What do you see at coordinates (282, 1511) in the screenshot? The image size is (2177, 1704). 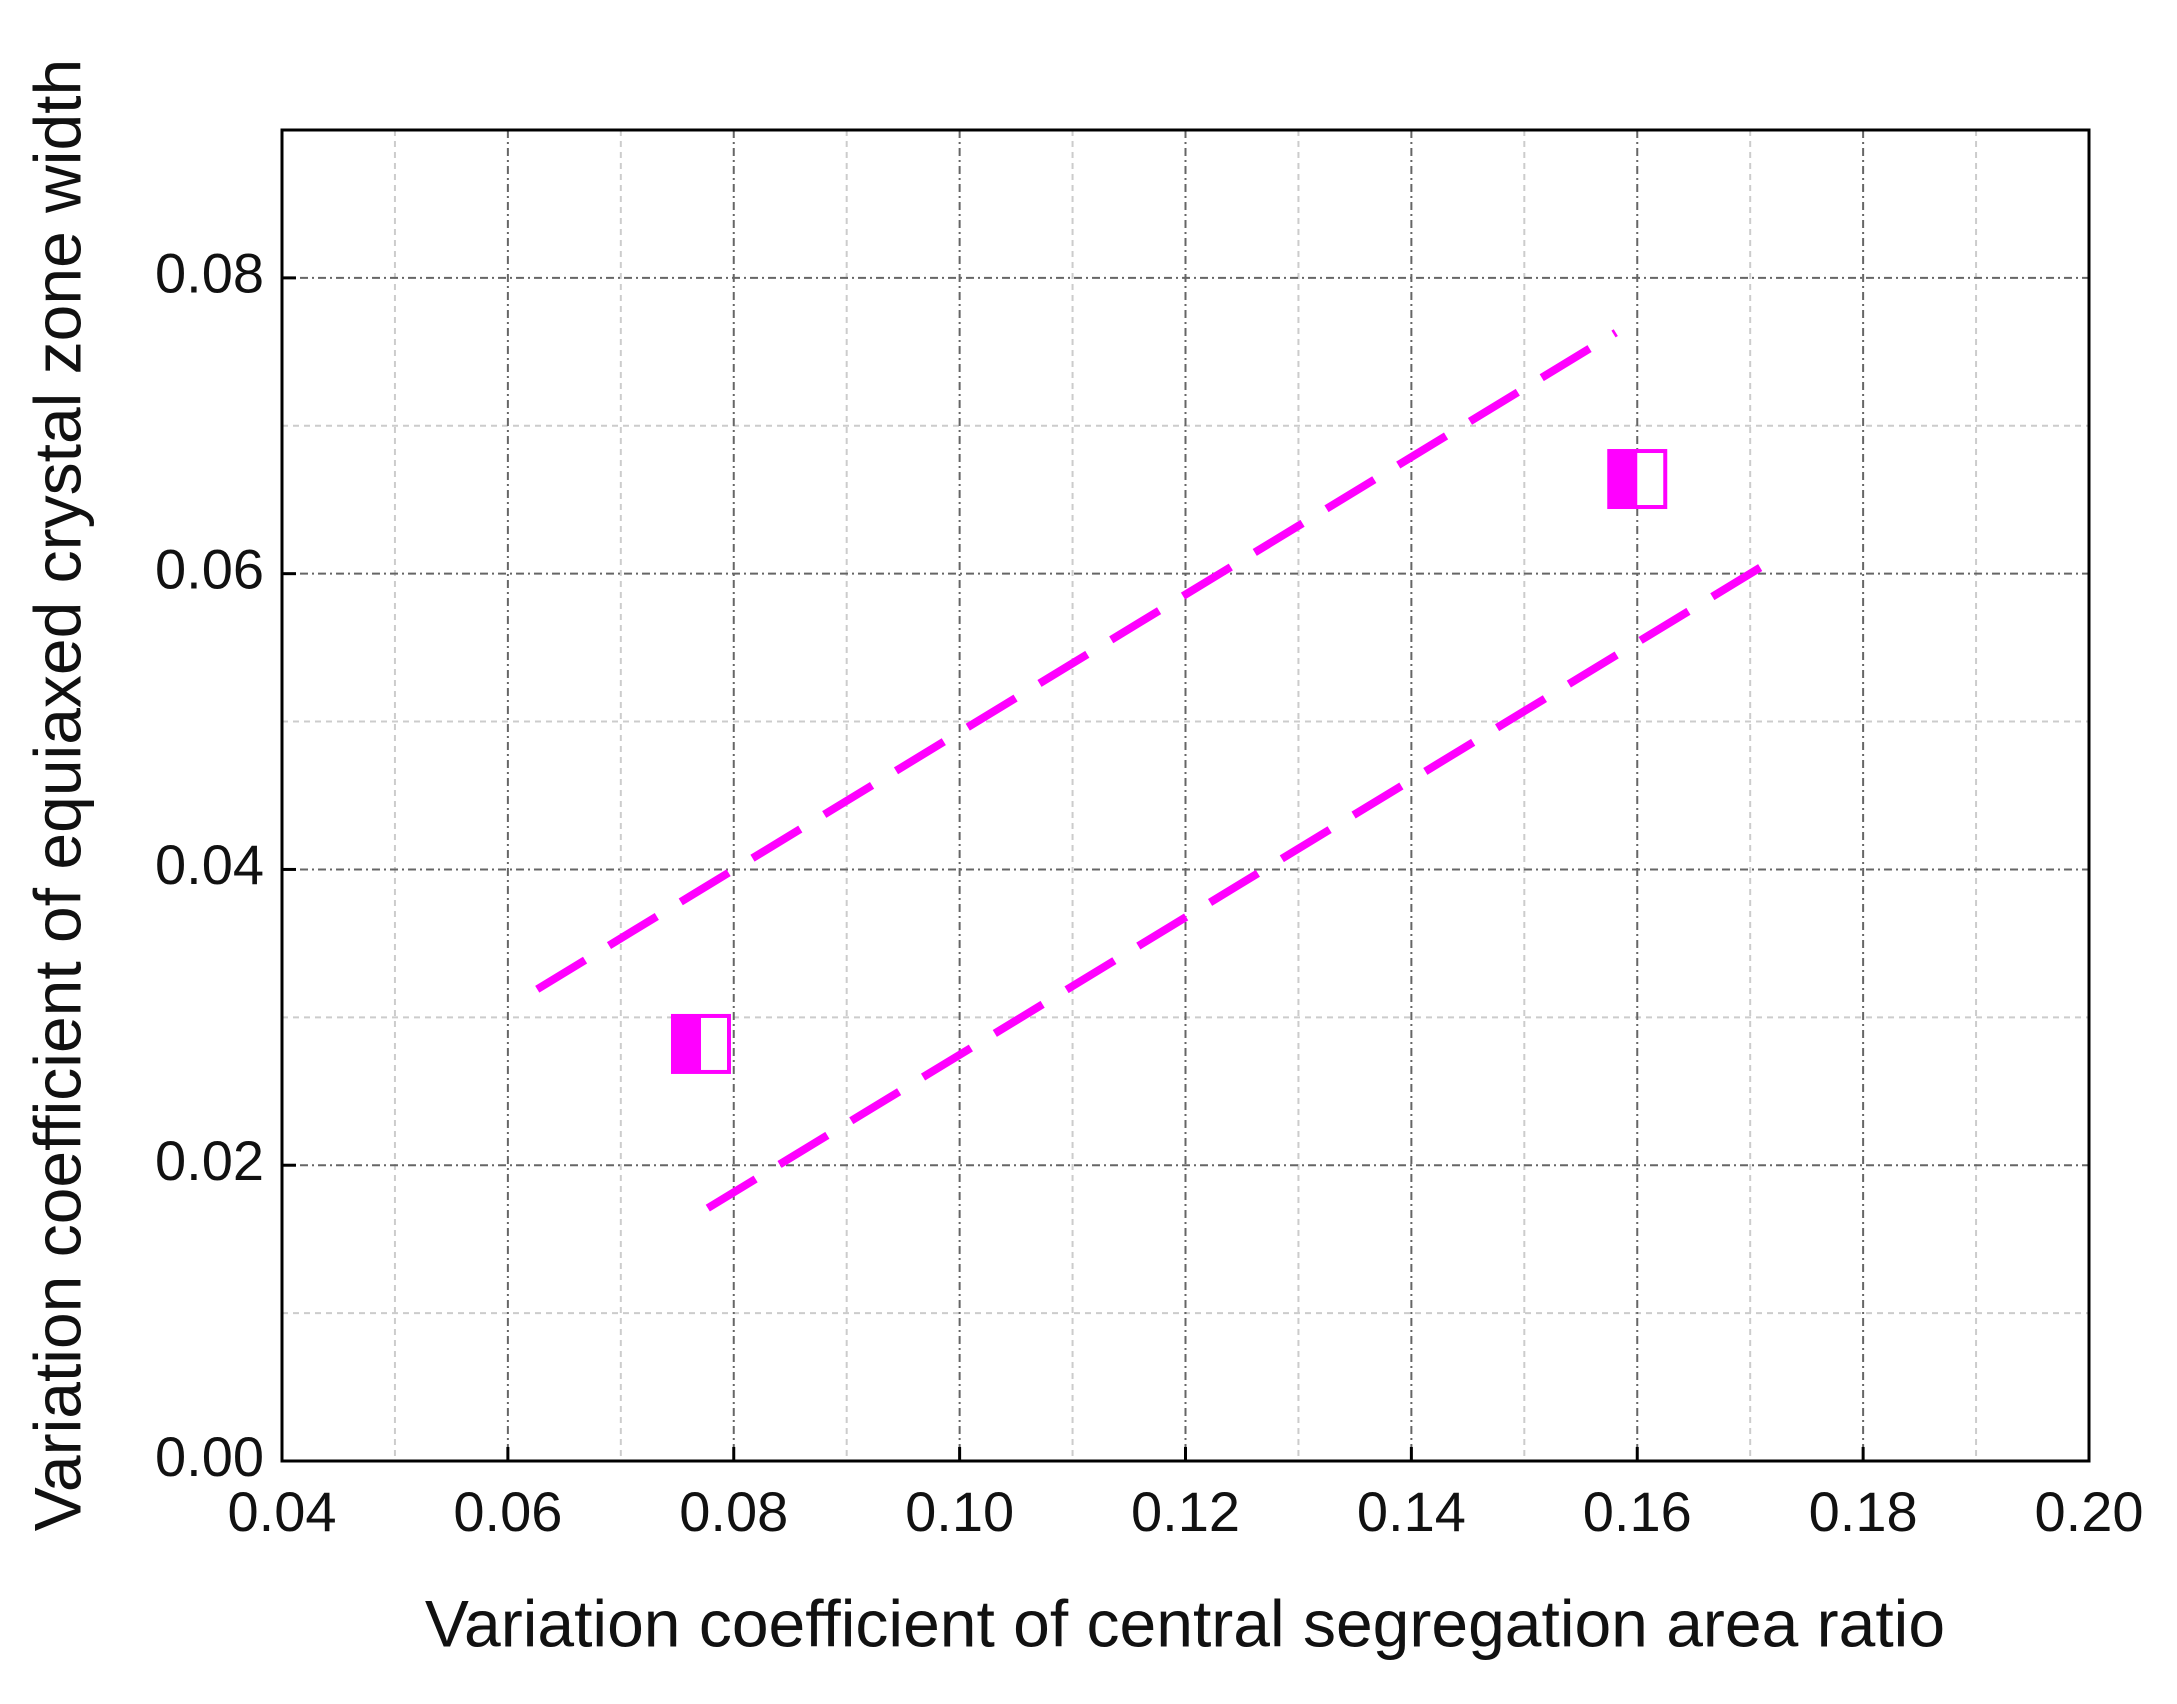 I see `x-tick-label: 0.04` at bounding box center [282, 1511].